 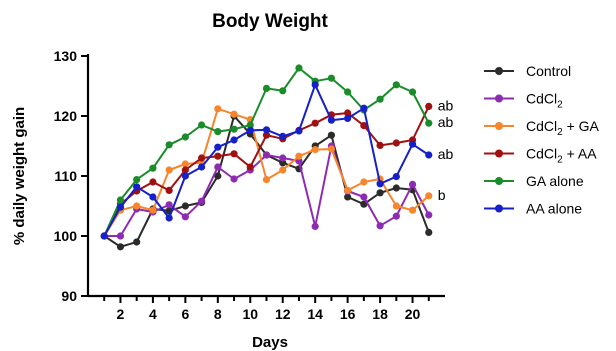 What do you see at coordinates (19, 176) in the screenshot?
I see `y-axis-label: % daily weight gain` at bounding box center [19, 176].